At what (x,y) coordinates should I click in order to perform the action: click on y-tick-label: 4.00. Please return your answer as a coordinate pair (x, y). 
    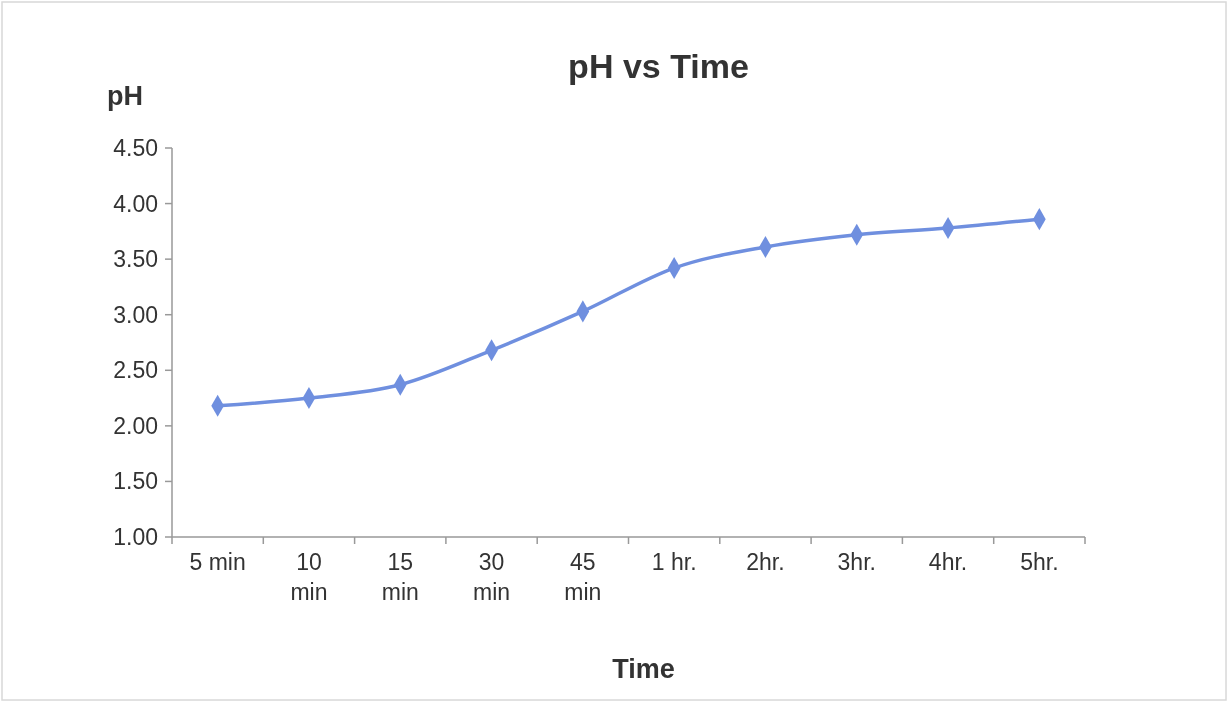
    Looking at the image, I should click on (135, 203).